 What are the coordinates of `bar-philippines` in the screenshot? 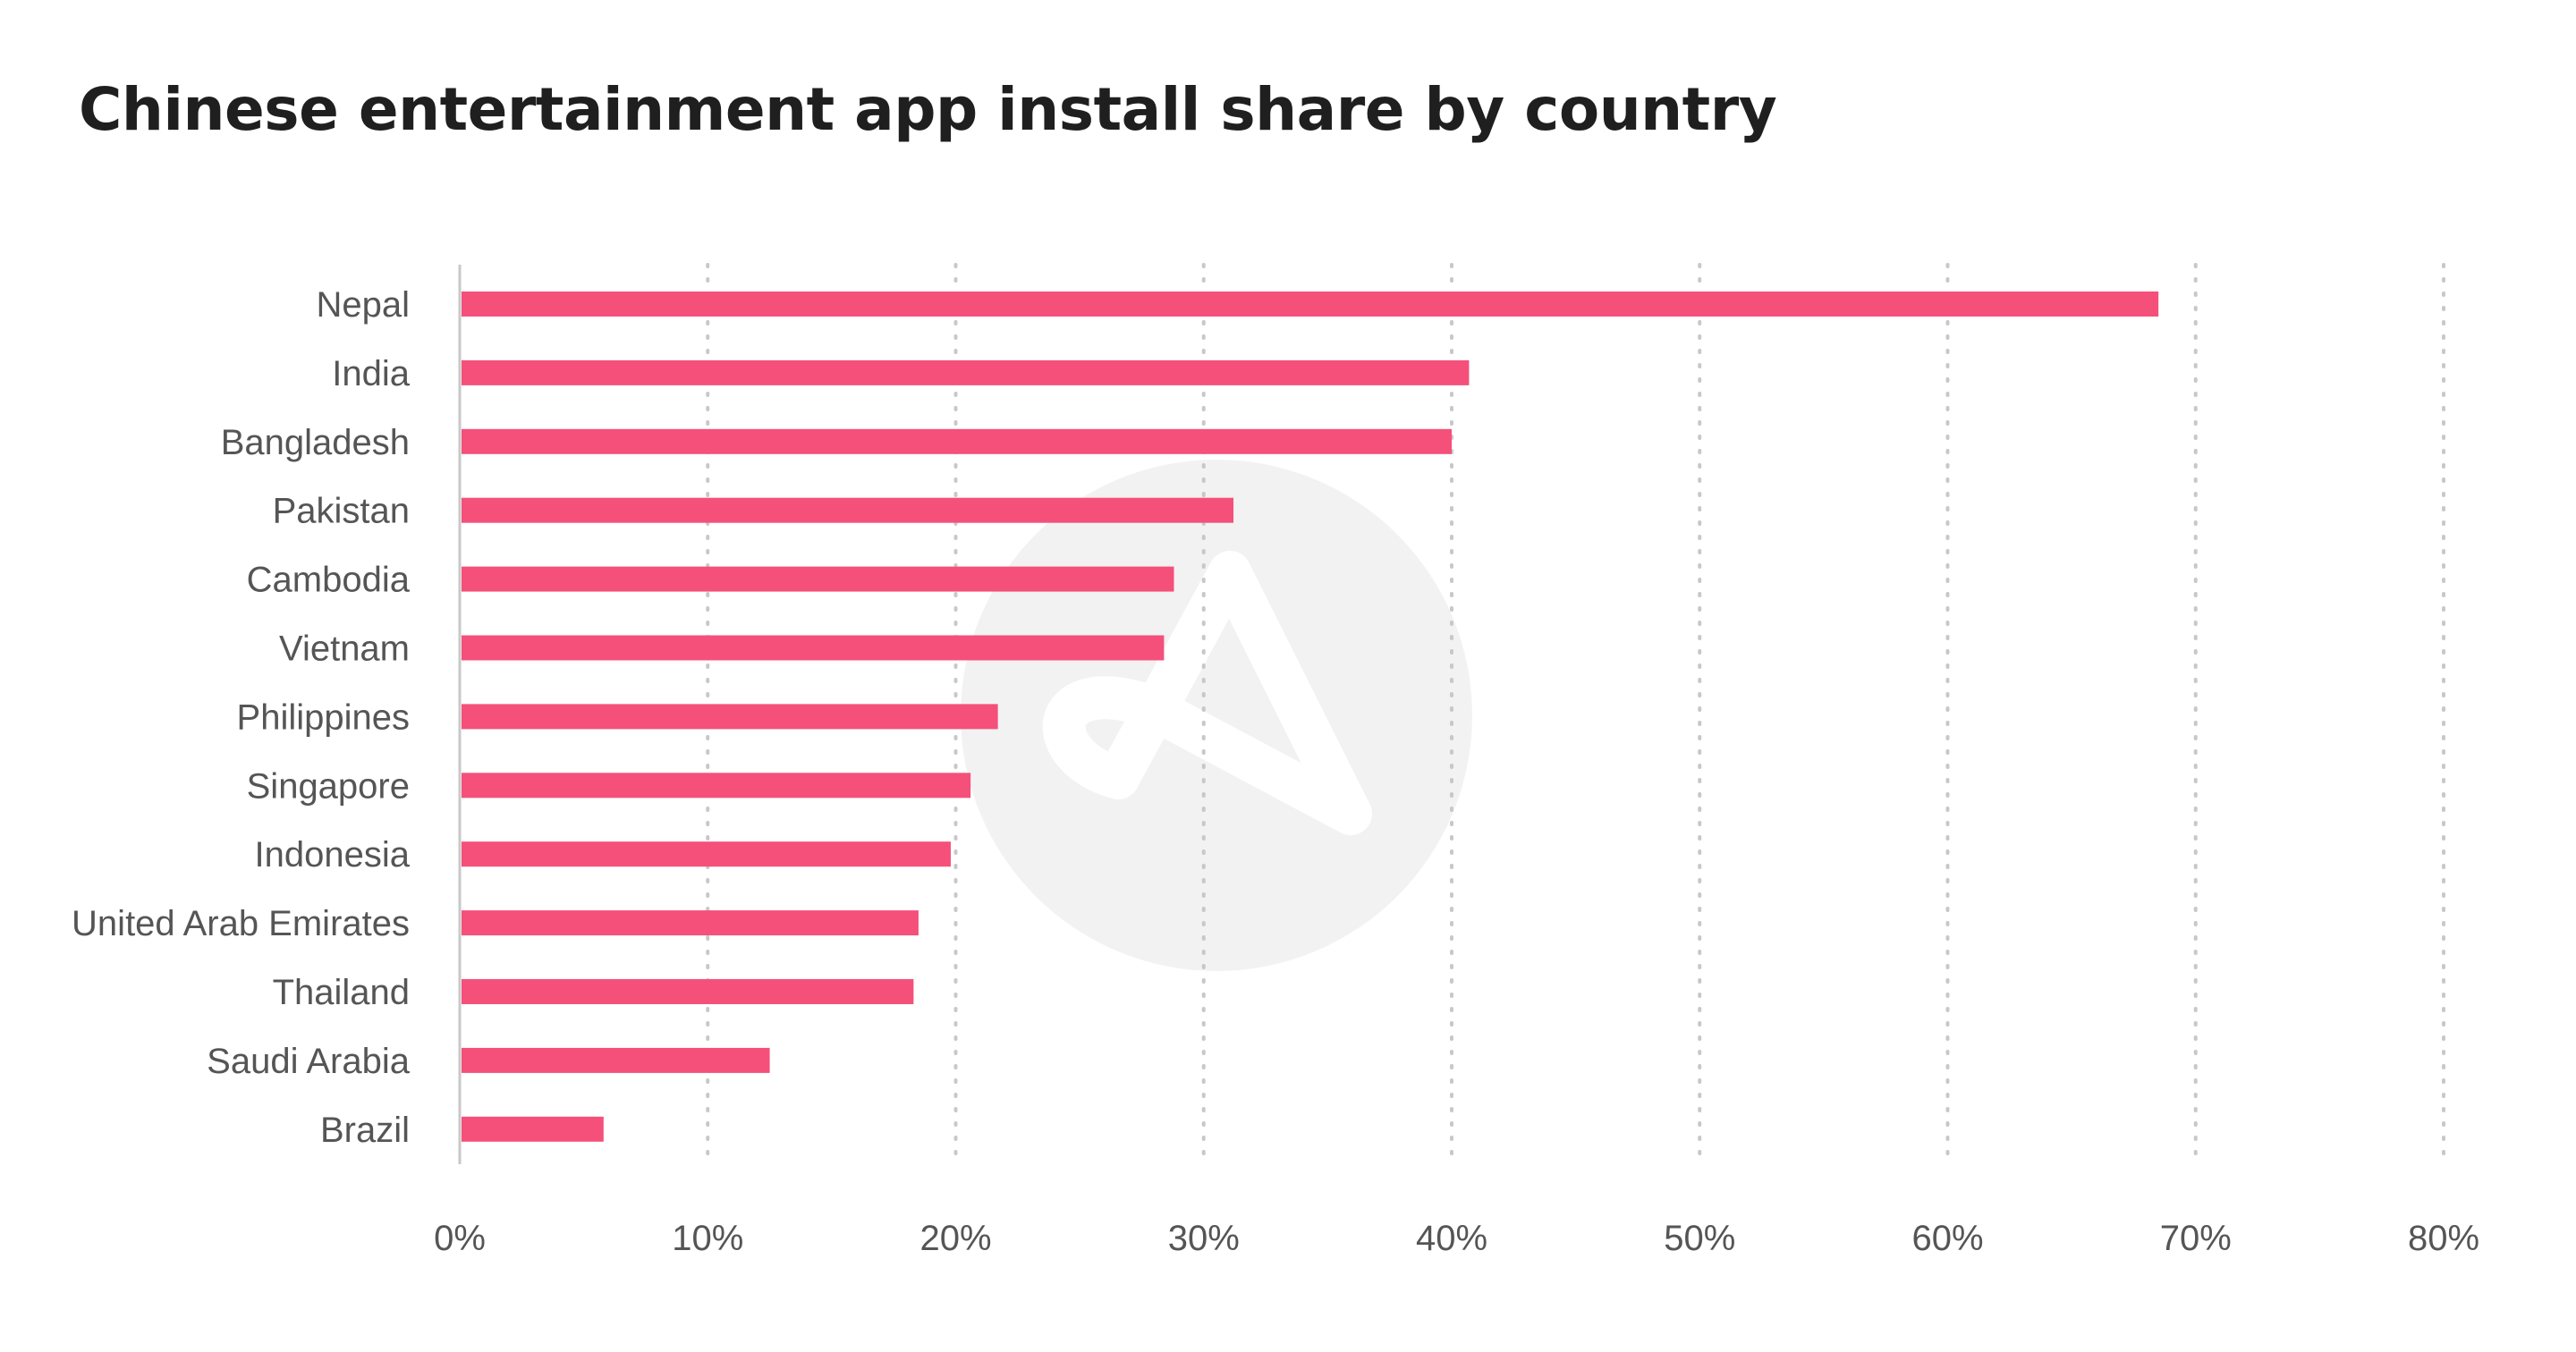 It's located at (730, 717).